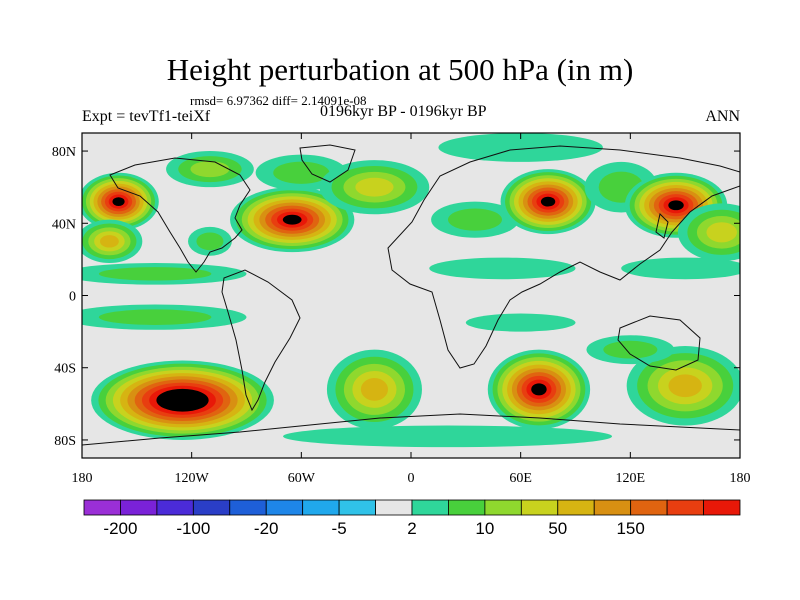  Describe the element at coordinates (266, 528) in the screenshot. I see `colorbar-label: -20` at that location.